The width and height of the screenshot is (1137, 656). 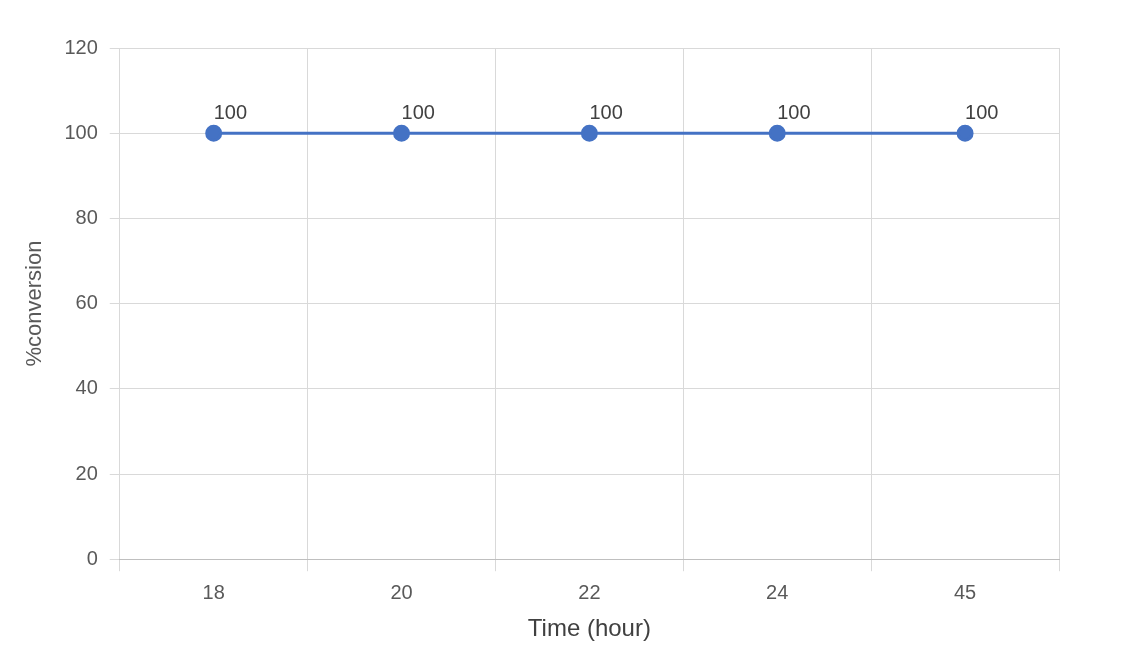 What do you see at coordinates (81, 131) in the screenshot?
I see `y-tick-label: 100` at bounding box center [81, 131].